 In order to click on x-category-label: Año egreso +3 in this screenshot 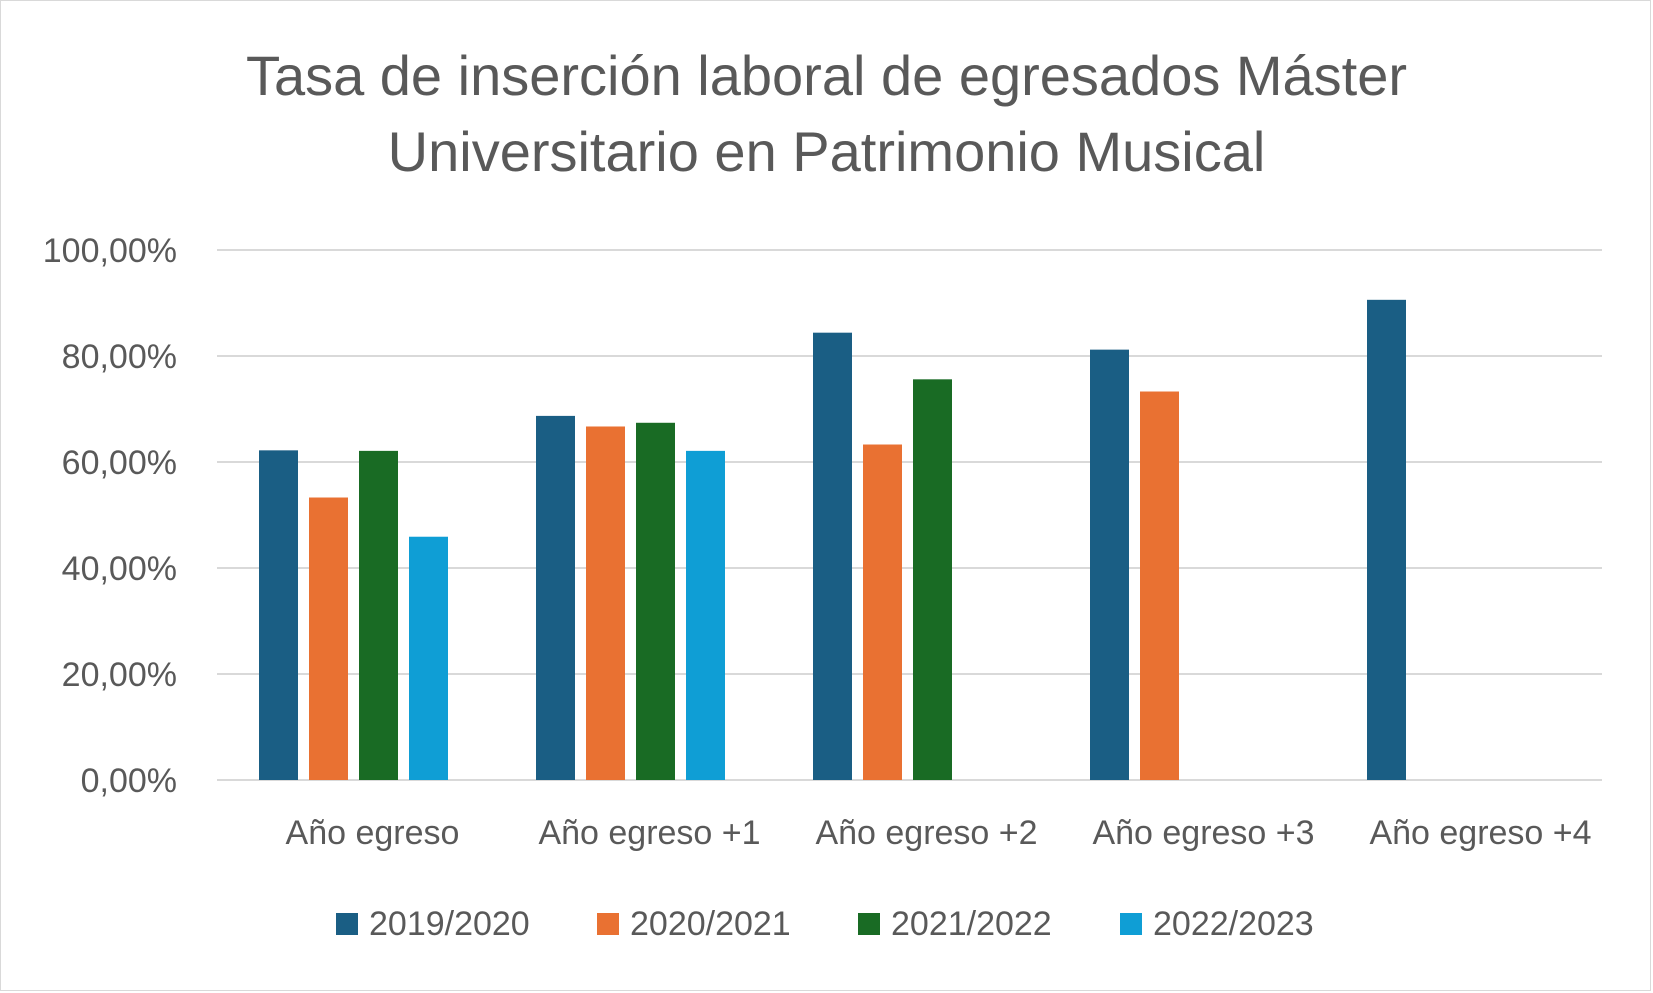, I will do `click(1203, 833)`.